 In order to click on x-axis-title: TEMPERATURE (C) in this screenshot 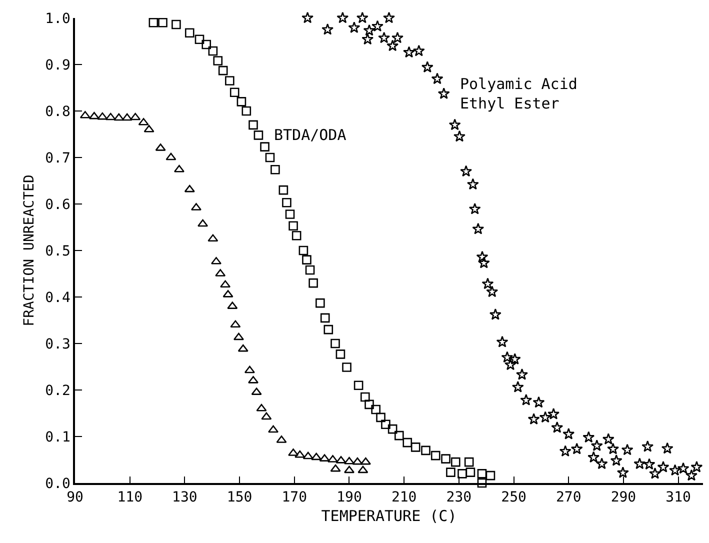, I will do `click(389, 516)`.